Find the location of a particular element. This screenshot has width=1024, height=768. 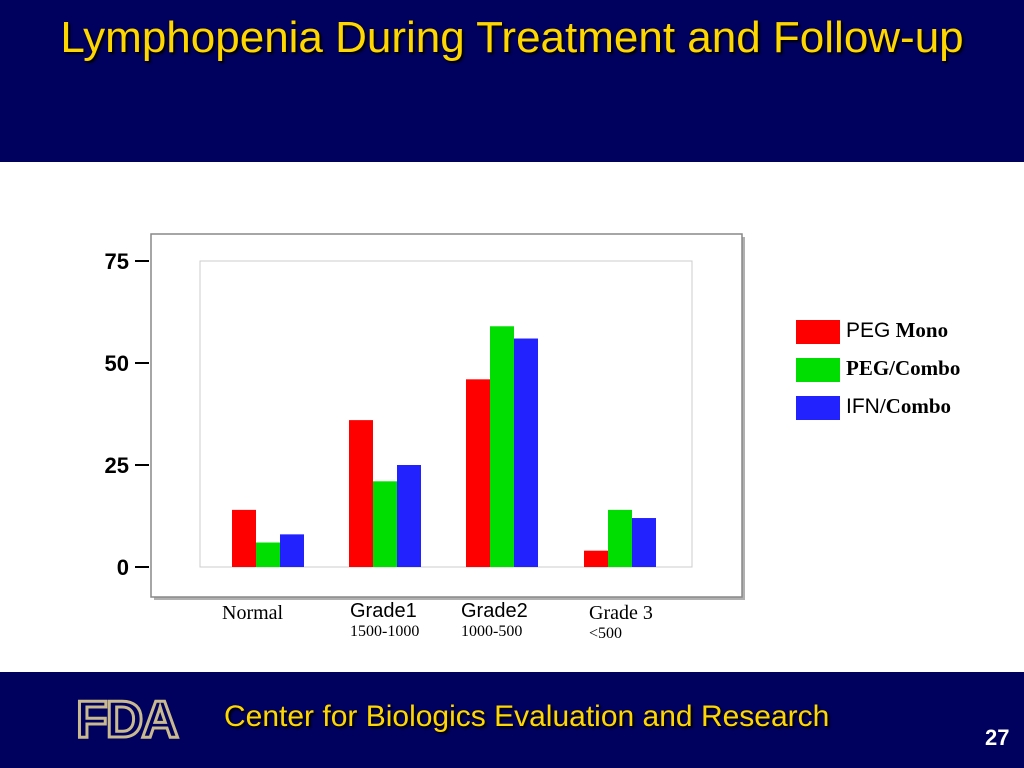

category-label-grade1: Grade1 1500-1000 is located at coordinates (384, 620).